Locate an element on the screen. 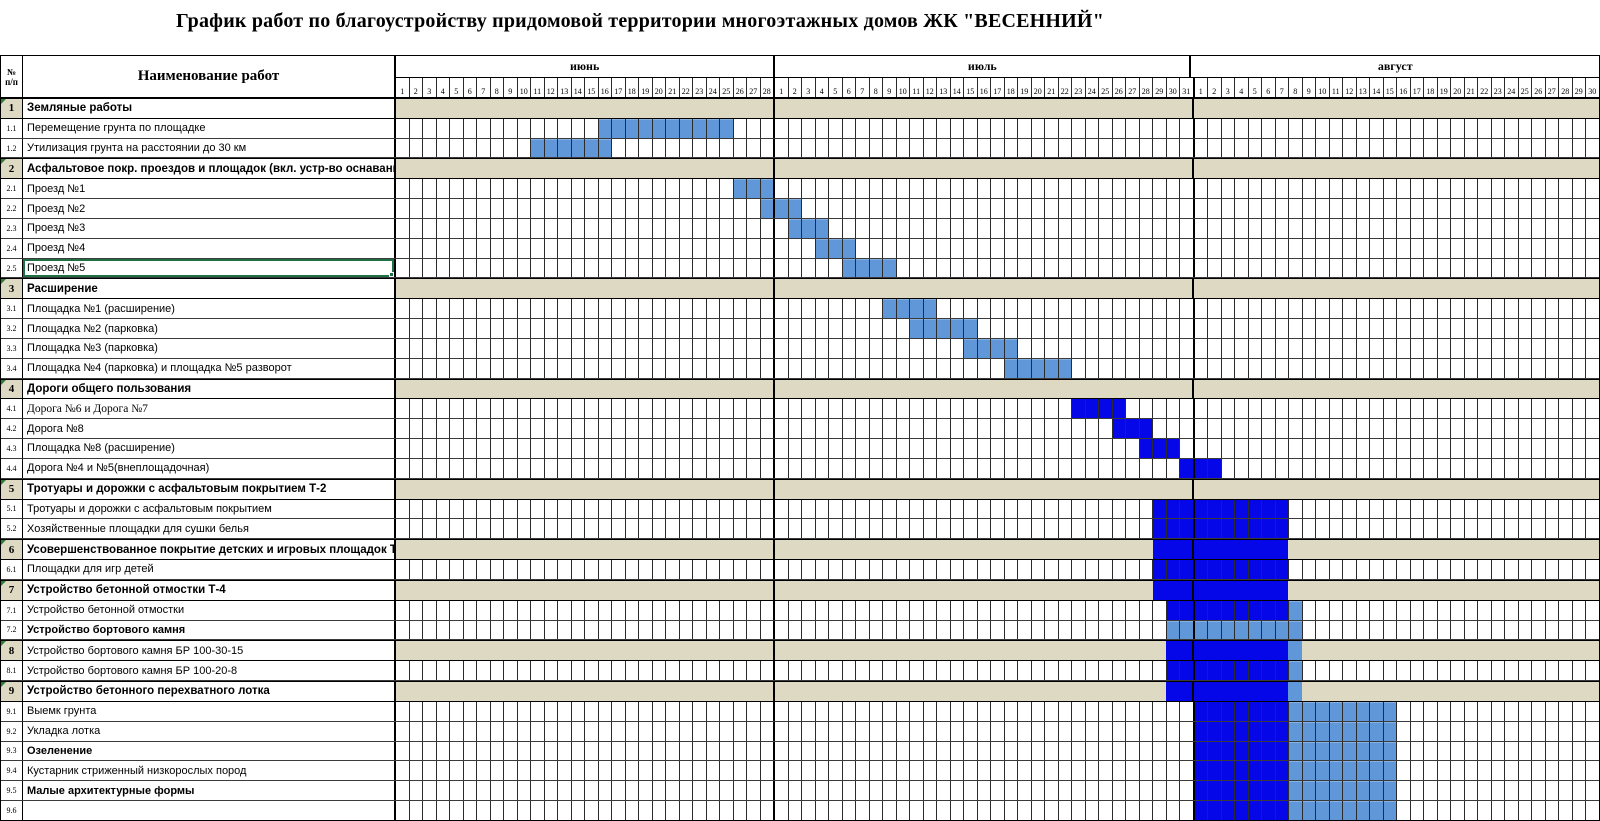  day-header-cell: 30 is located at coordinates (1592, 91).